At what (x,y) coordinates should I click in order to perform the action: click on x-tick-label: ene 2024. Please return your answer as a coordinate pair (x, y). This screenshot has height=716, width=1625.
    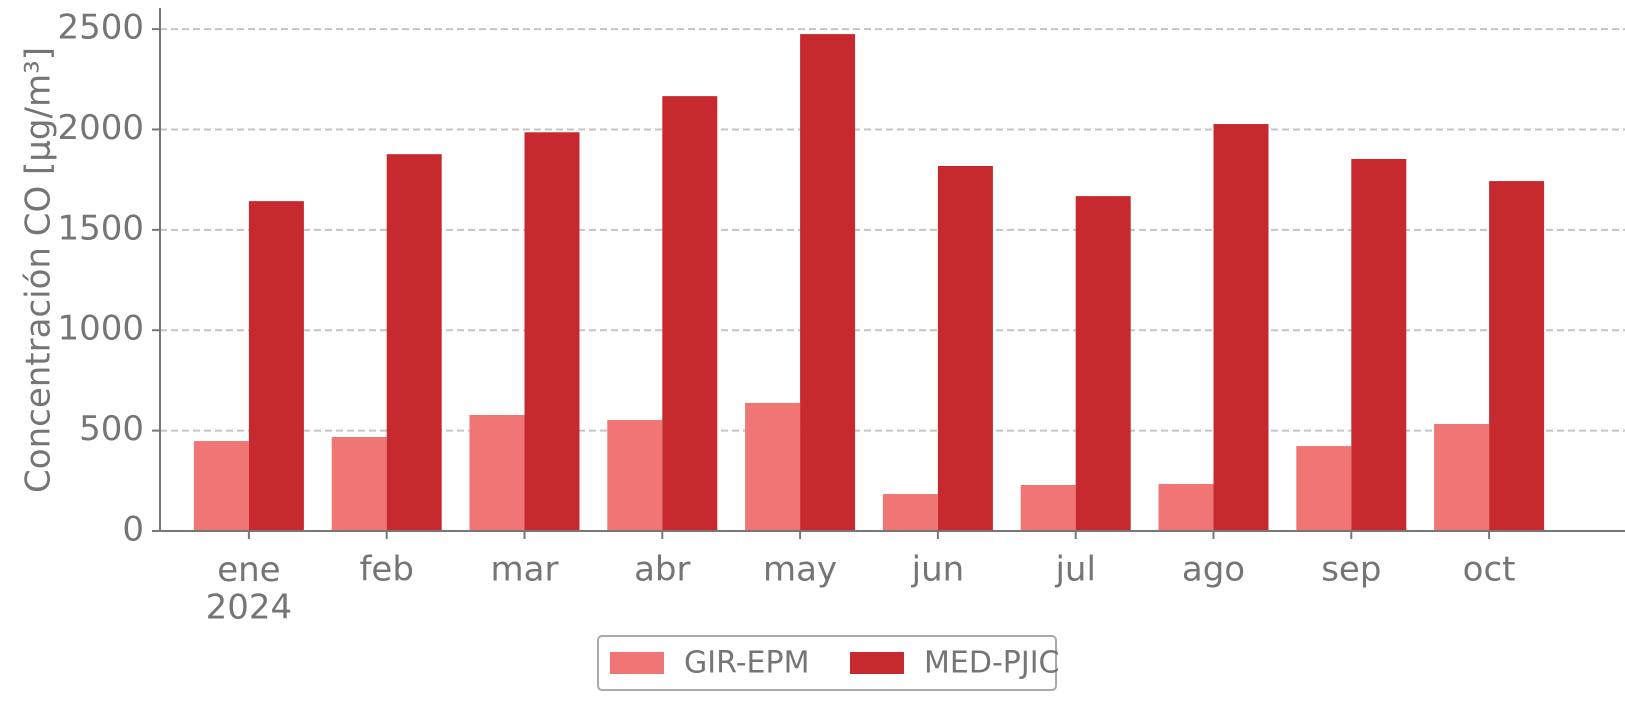
    Looking at the image, I should click on (249, 588).